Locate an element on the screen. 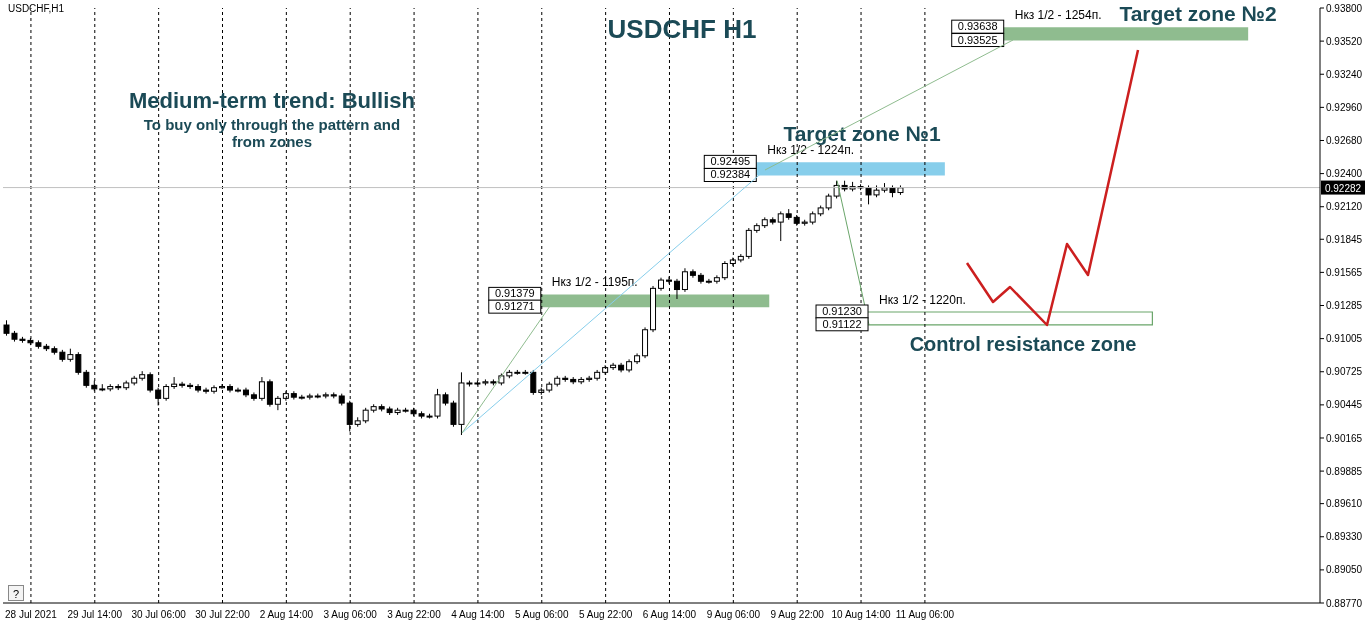 This screenshot has width=1366, height=629. y-tick-label: 0.91285 is located at coordinates (1344, 306).